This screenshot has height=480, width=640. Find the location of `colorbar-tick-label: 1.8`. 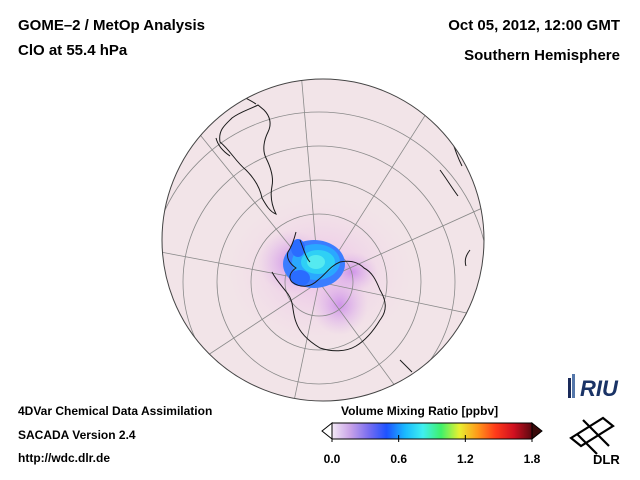

colorbar-tick-label: 1.8 is located at coordinates (532, 459).